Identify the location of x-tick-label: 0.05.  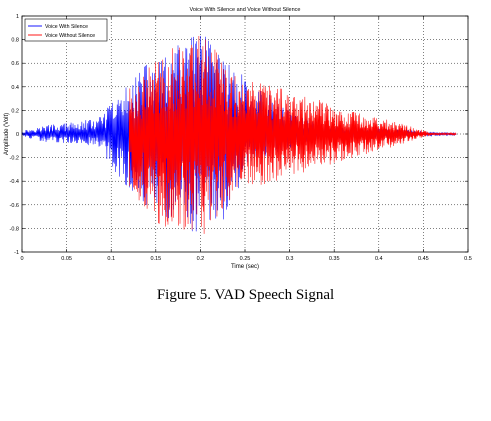
(66, 259).